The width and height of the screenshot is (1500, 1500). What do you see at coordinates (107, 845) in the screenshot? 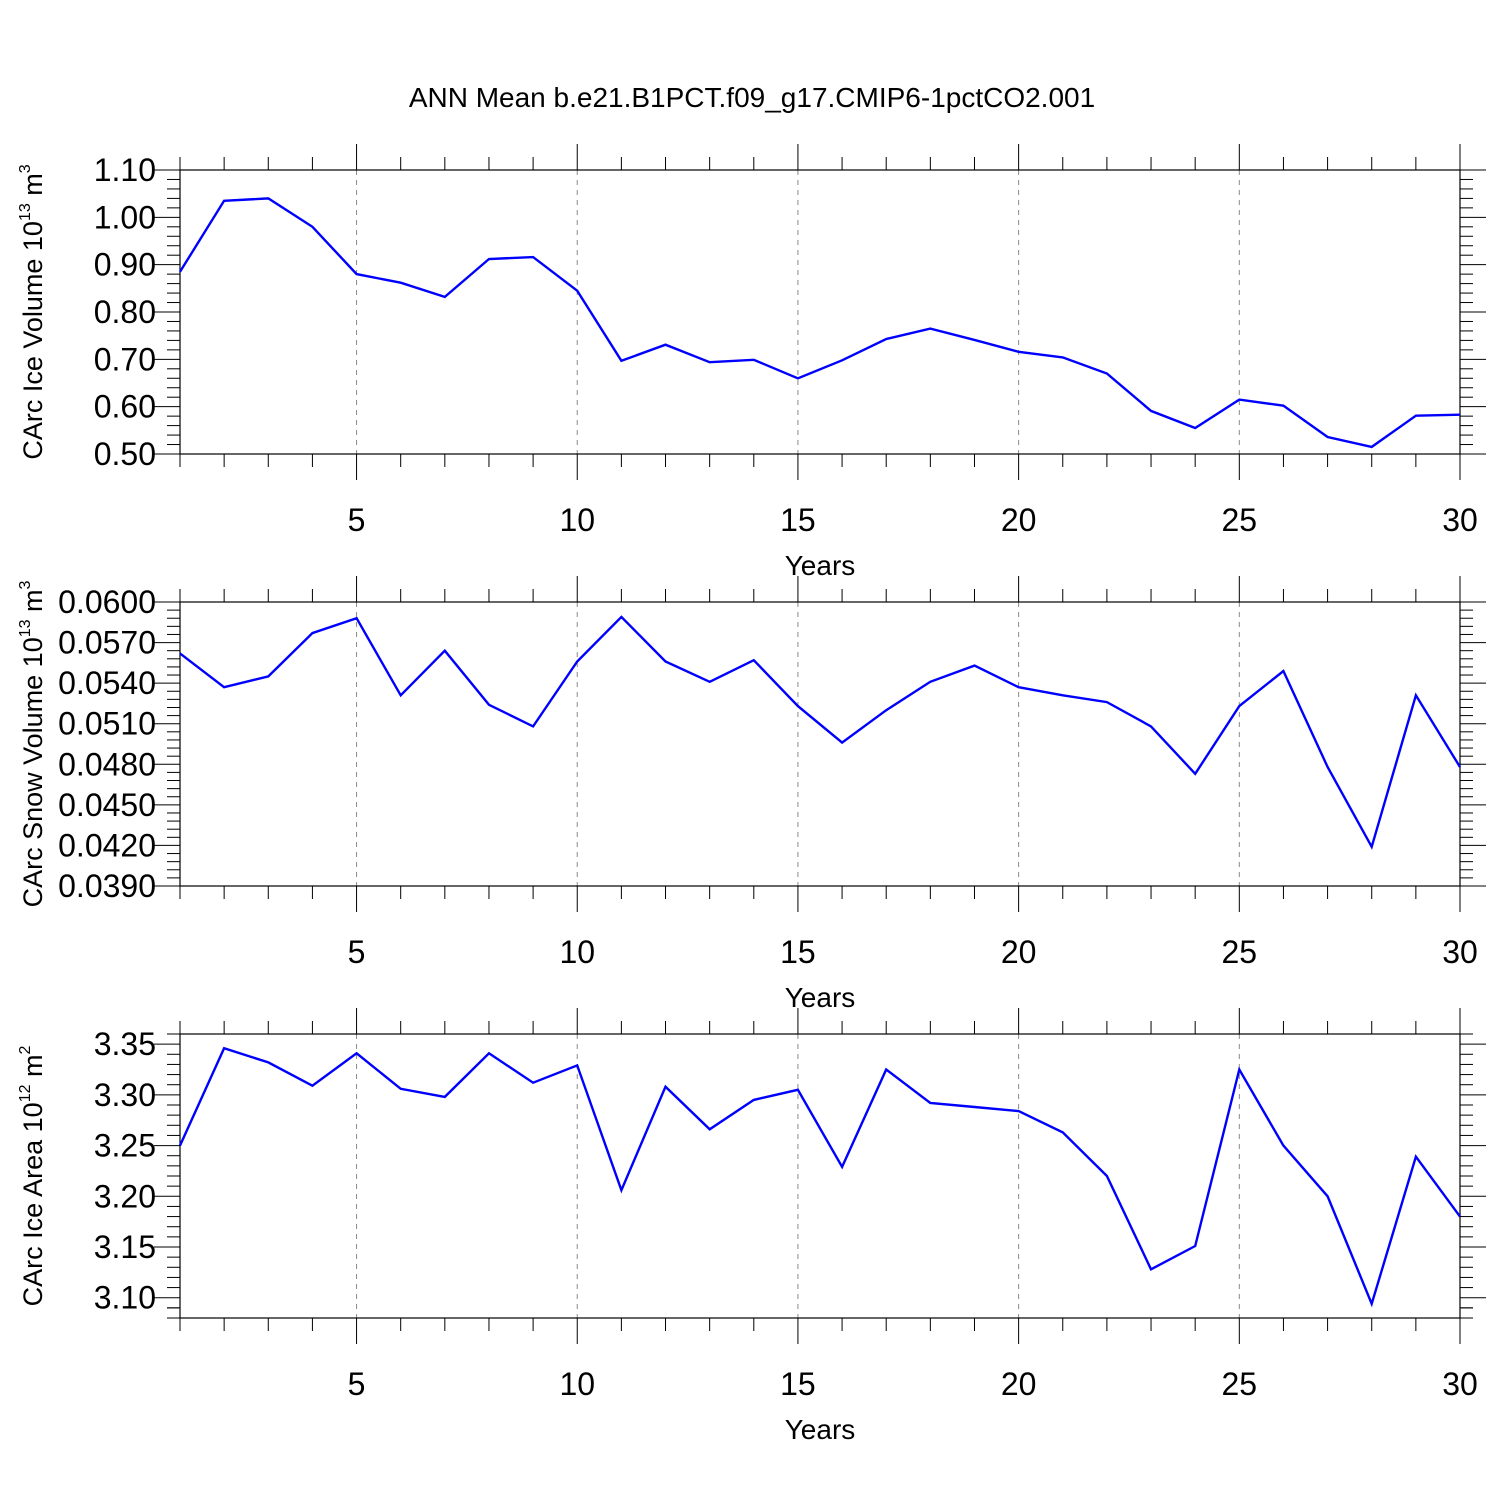
I see `y-tick-label: 0.0420` at bounding box center [107, 845].